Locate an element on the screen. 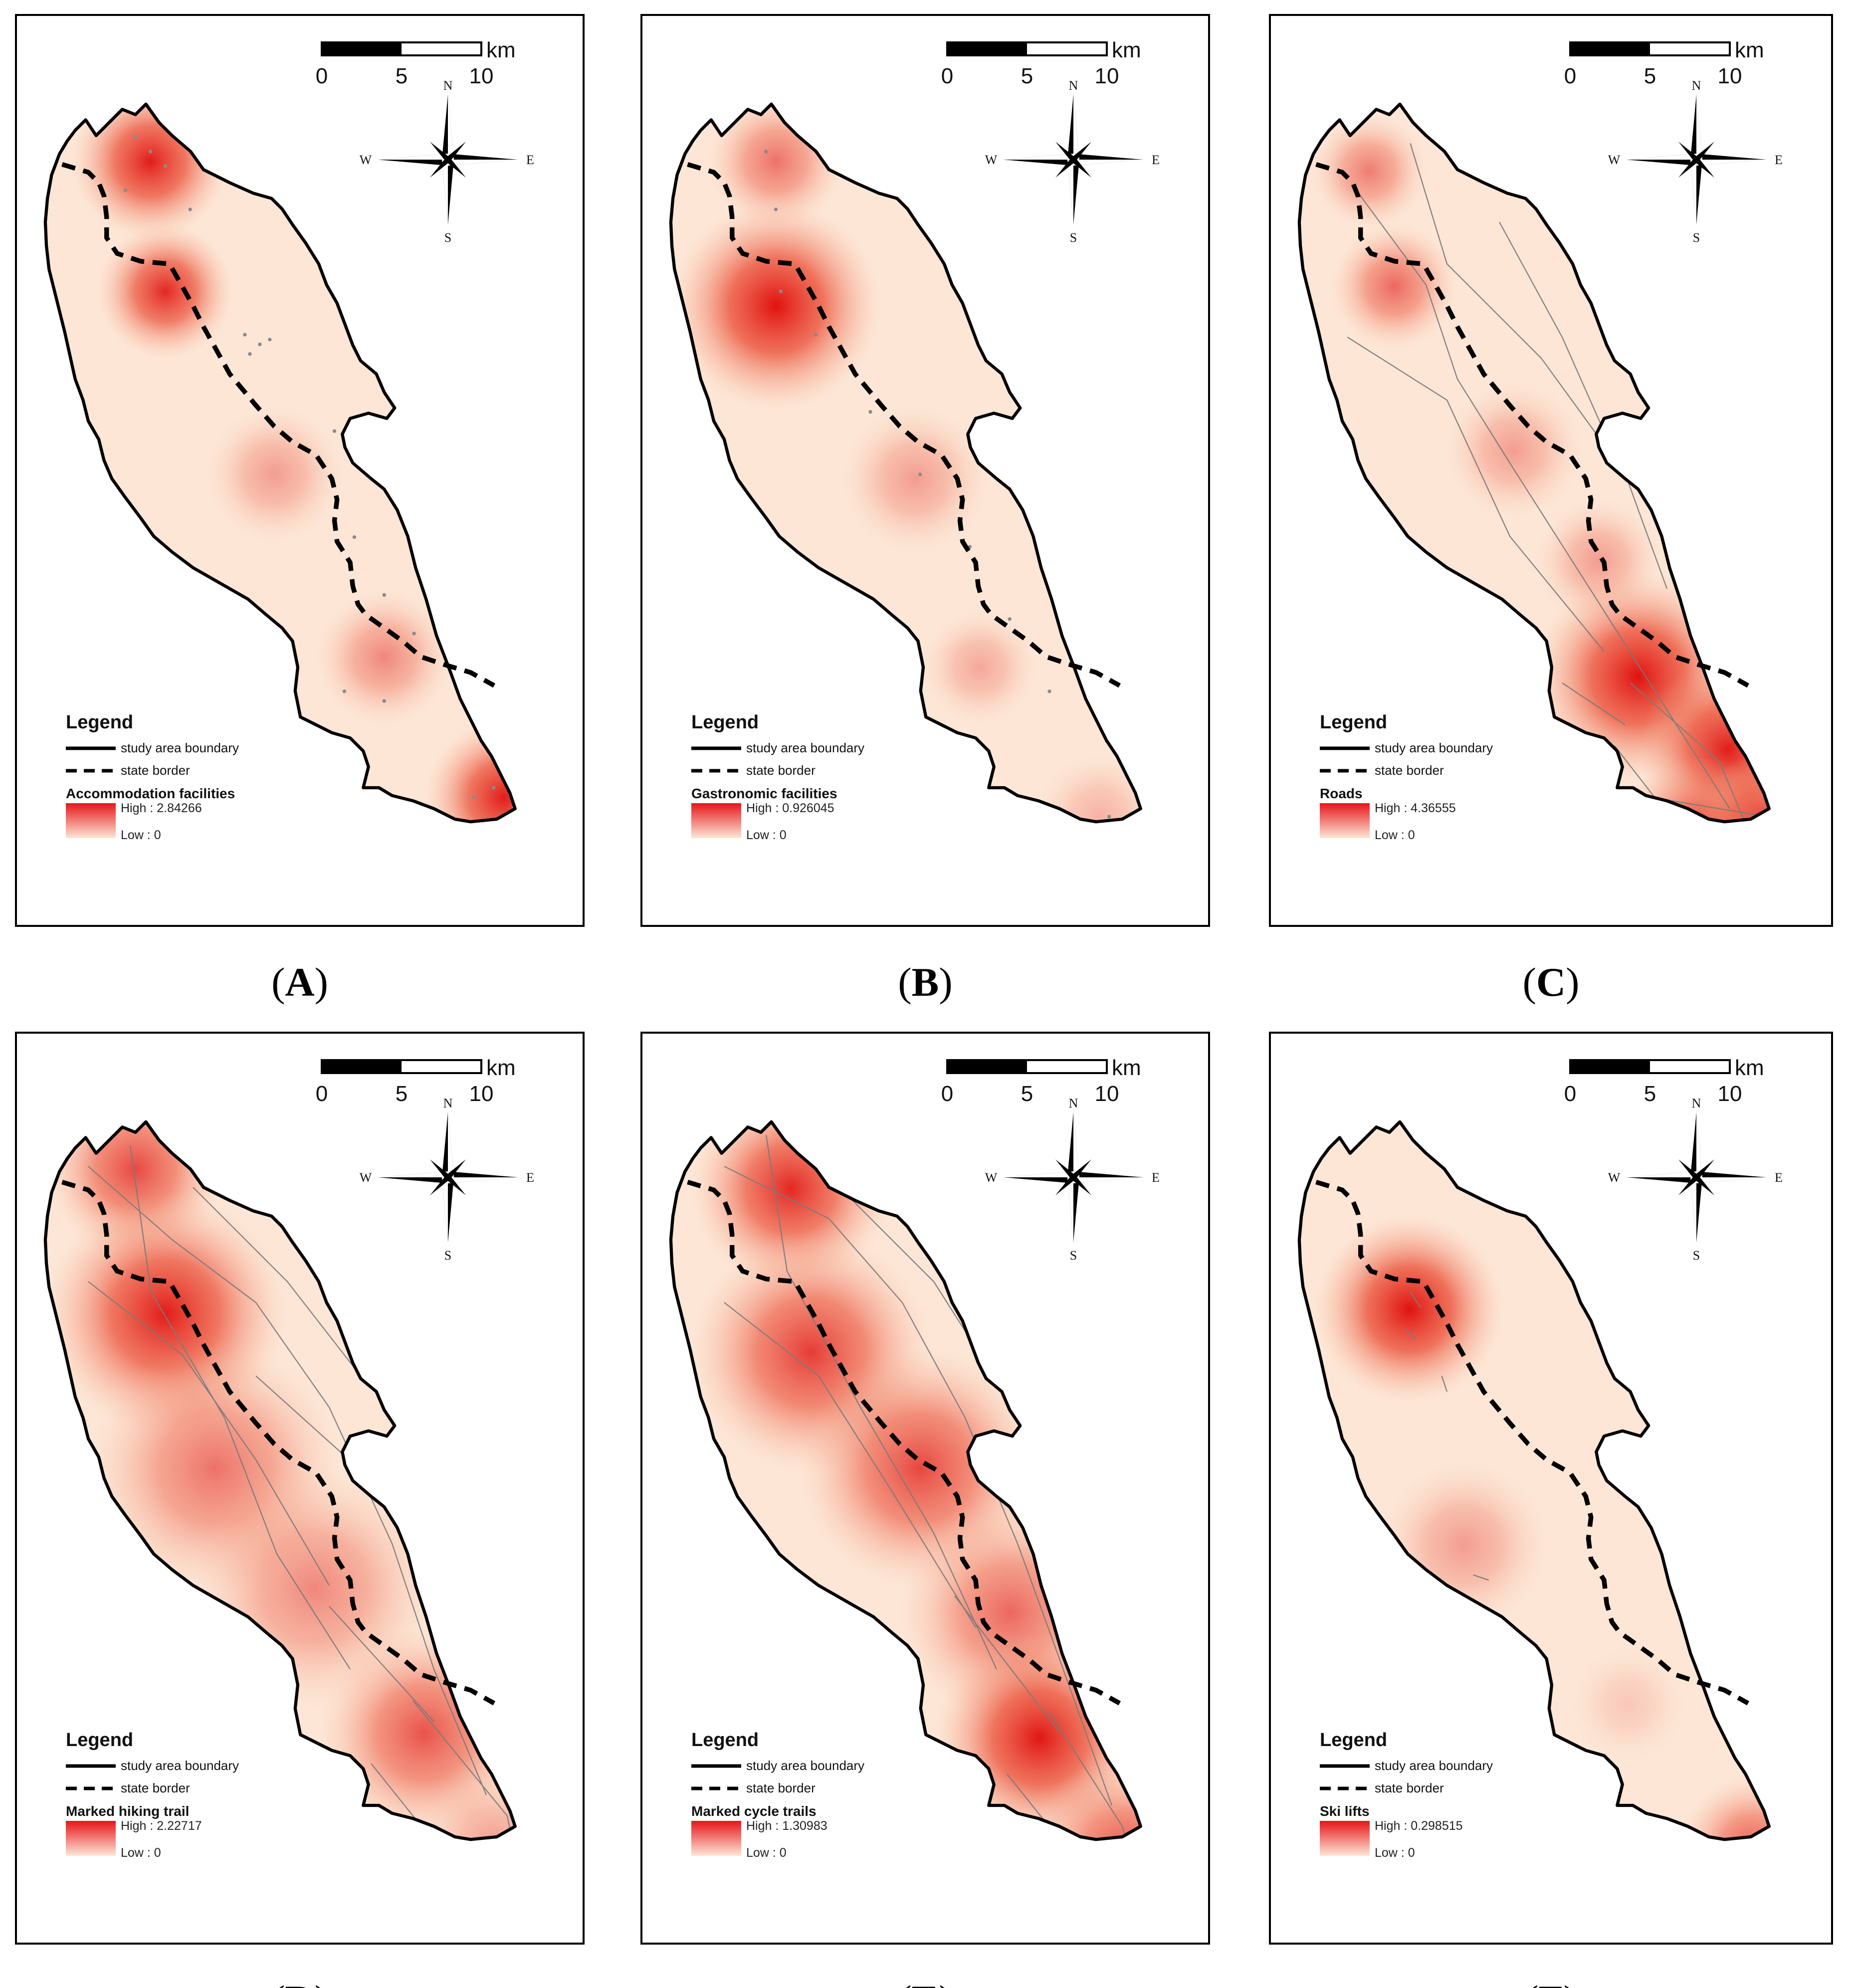 This screenshot has width=1849, height=1988. compass-w-label: W is located at coordinates (1615, 1177).